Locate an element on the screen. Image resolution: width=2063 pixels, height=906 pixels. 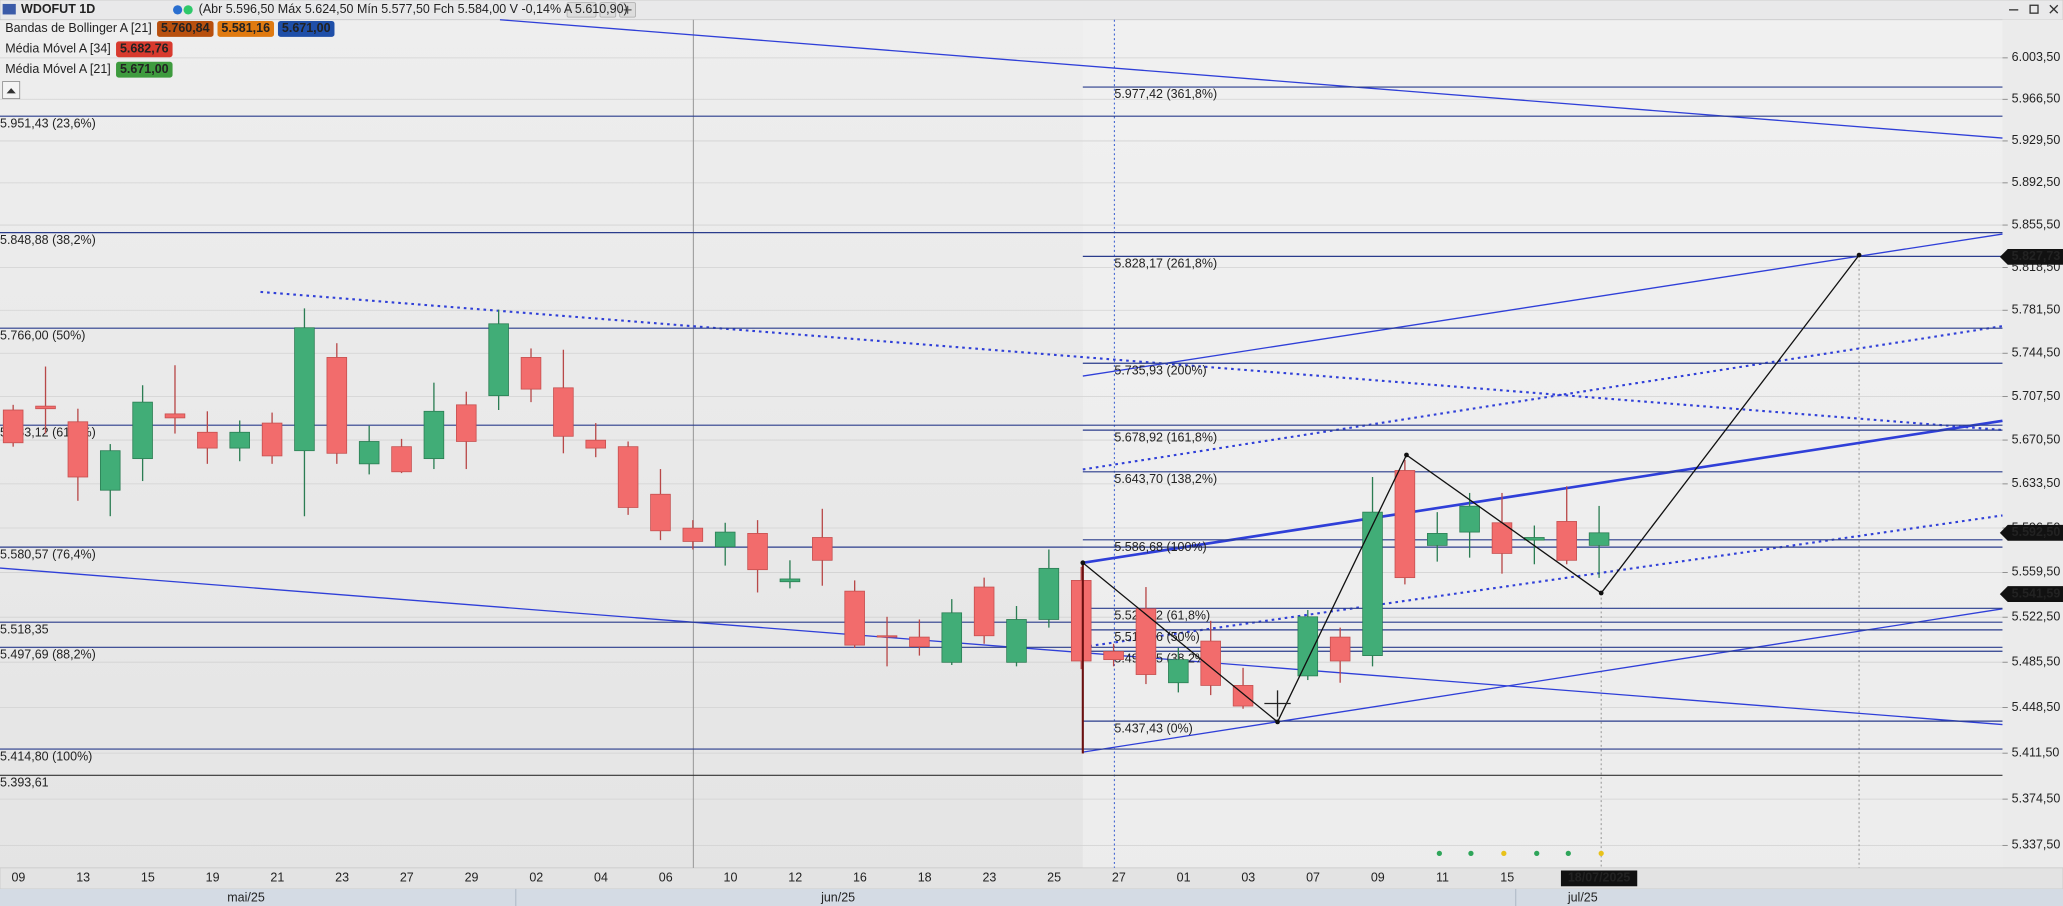
maximize-button is located at coordinates (2034, 9).